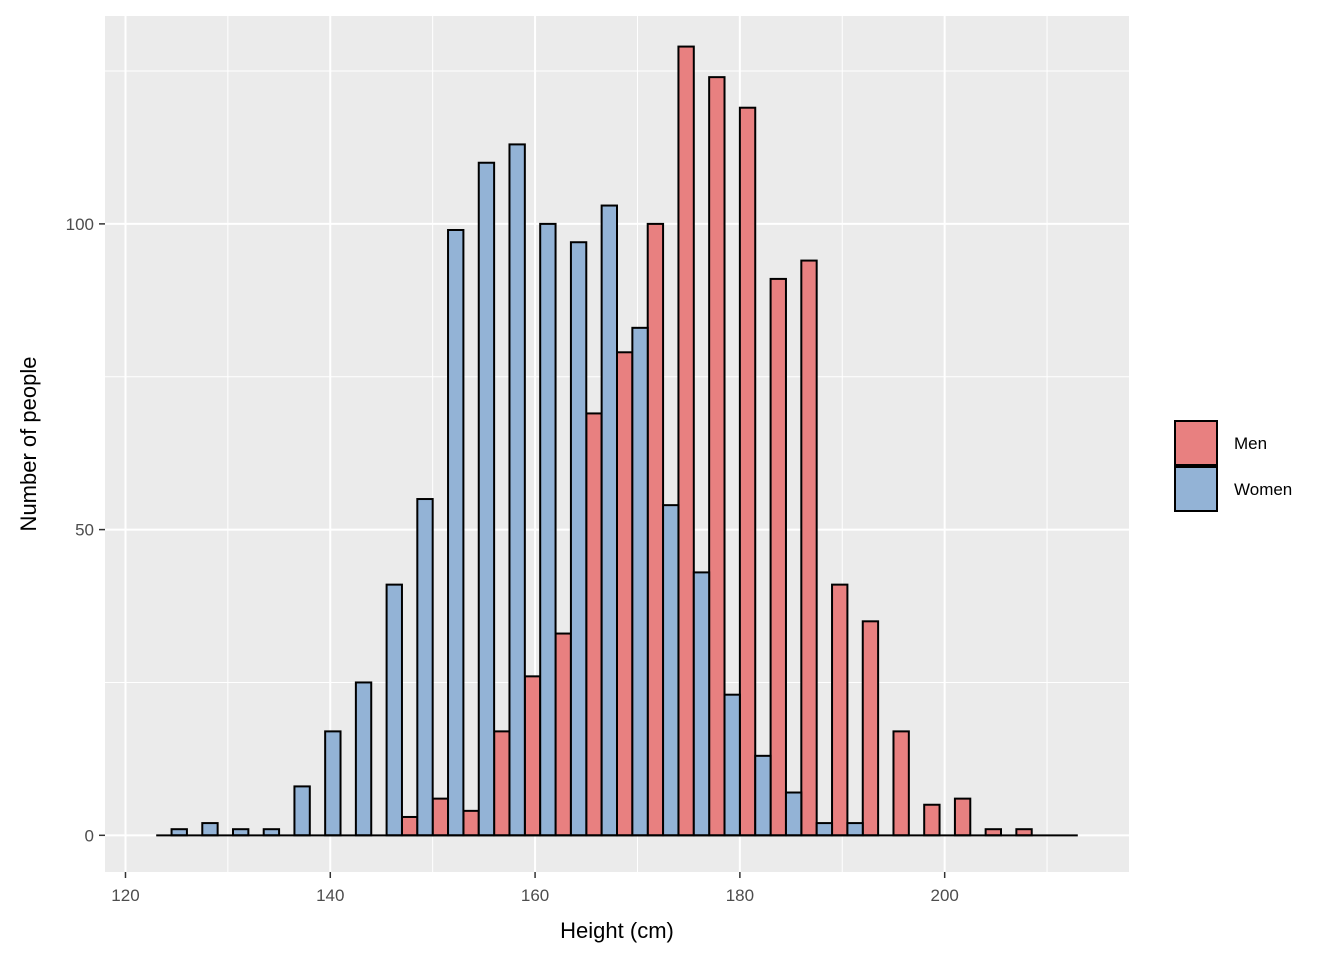 The image size is (1344, 960). Describe the element at coordinates (901, 783) in the screenshot. I see `bar-men-196.5` at that location.